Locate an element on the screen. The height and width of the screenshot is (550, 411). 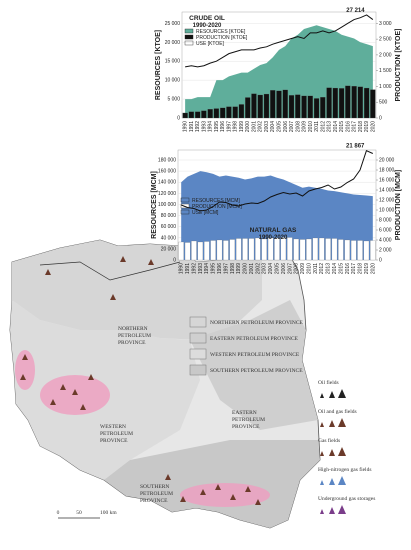
x-tick-label: 2014 is located at coordinates (336, 126).